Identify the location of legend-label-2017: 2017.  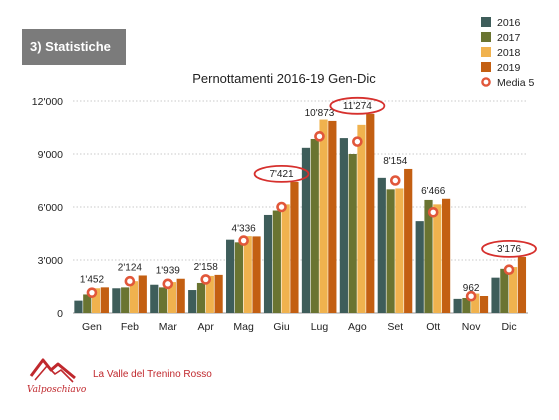
(509, 38).